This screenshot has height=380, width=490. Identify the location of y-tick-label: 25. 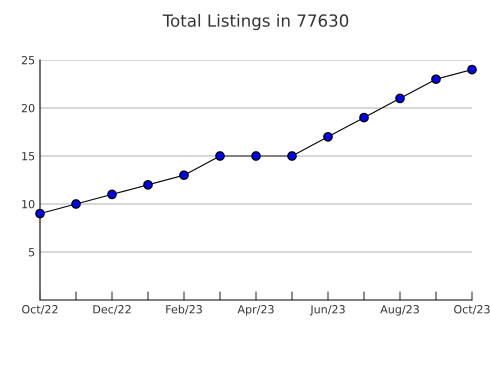
(28, 60).